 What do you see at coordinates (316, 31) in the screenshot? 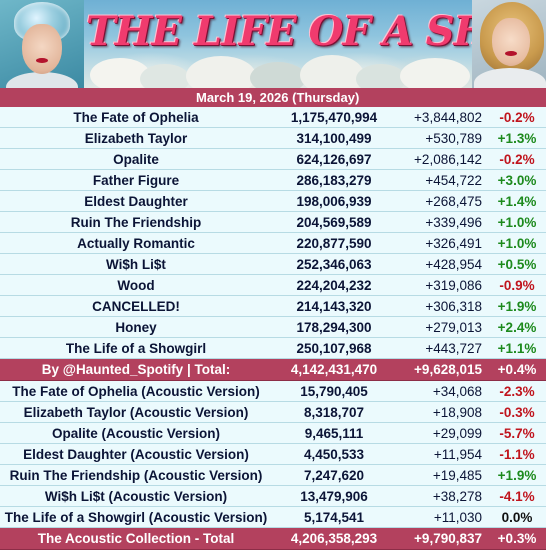
I see `album-title: THE LIFE OF A SHOWGIRL` at bounding box center [316, 31].